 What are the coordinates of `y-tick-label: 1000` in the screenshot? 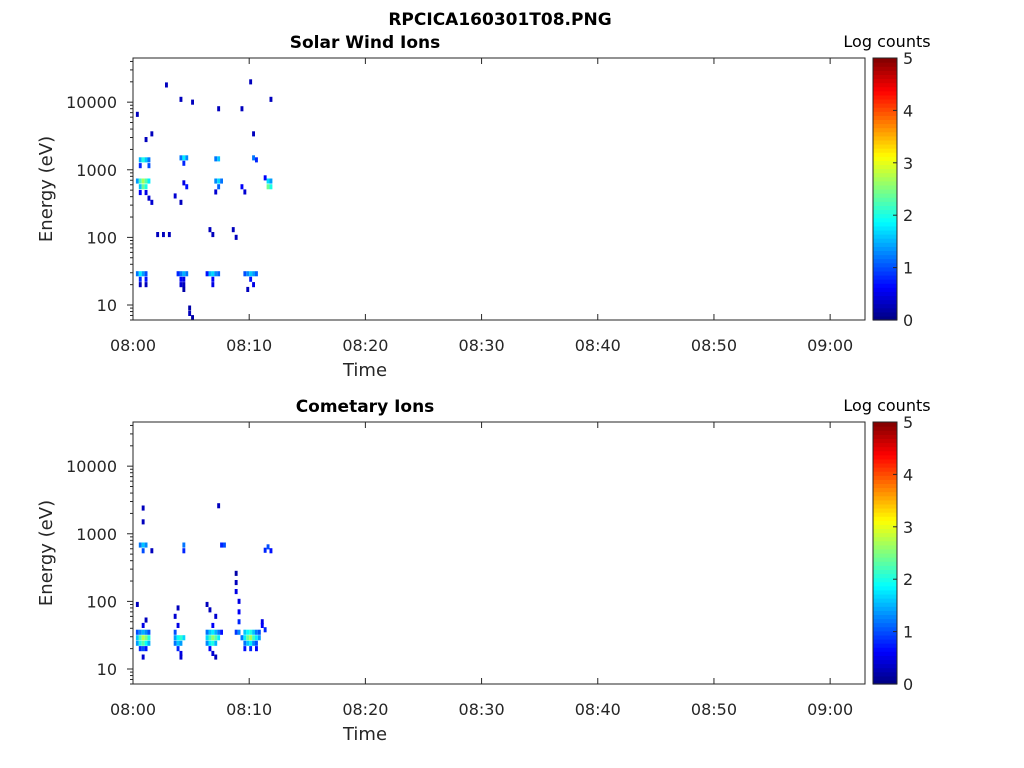 It's located at (96, 170).